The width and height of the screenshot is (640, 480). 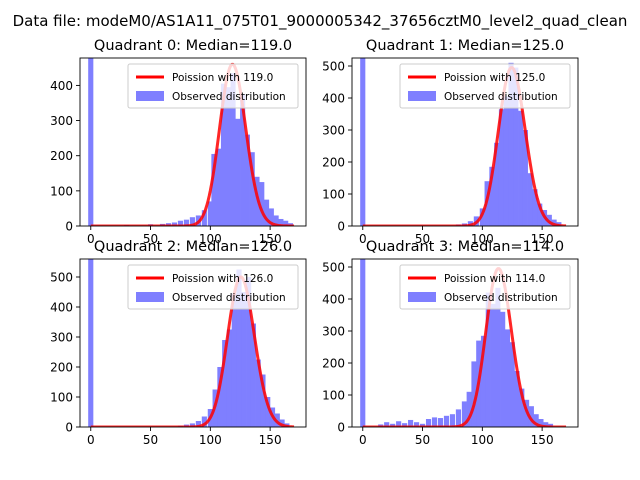 I want to click on legend-line-label: Poission with 125.0, so click(x=494, y=78).